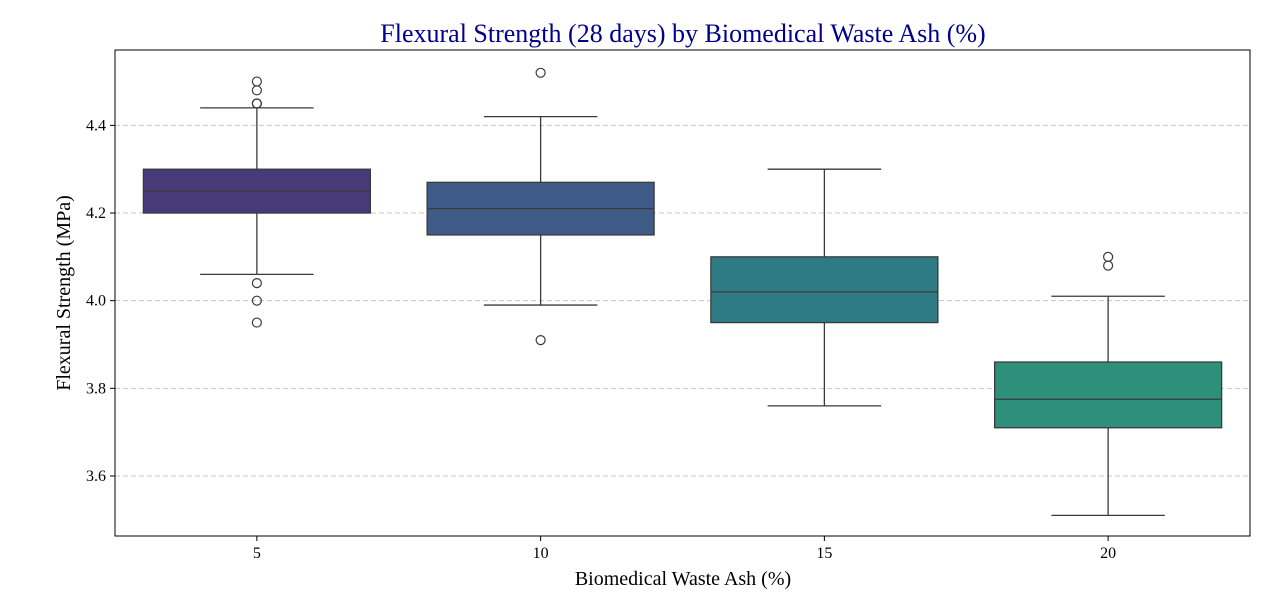  I want to click on x-tick-label: 5, so click(257, 553).